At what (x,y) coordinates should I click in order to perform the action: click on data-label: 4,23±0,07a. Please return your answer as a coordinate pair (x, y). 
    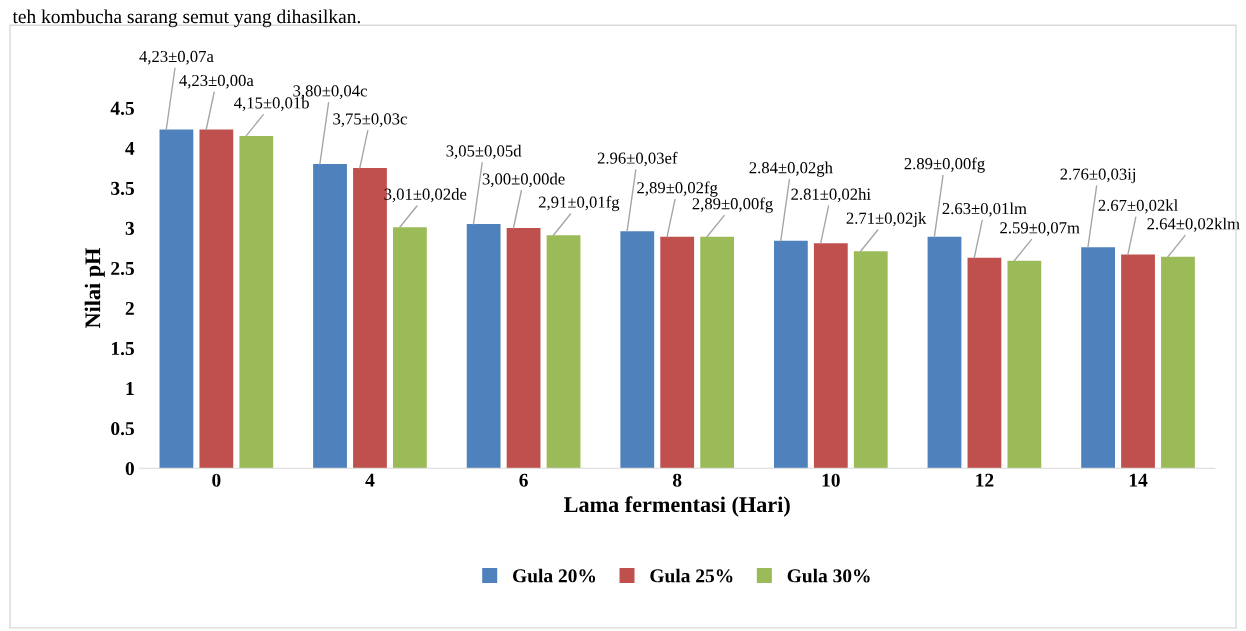
    Looking at the image, I should click on (176, 57).